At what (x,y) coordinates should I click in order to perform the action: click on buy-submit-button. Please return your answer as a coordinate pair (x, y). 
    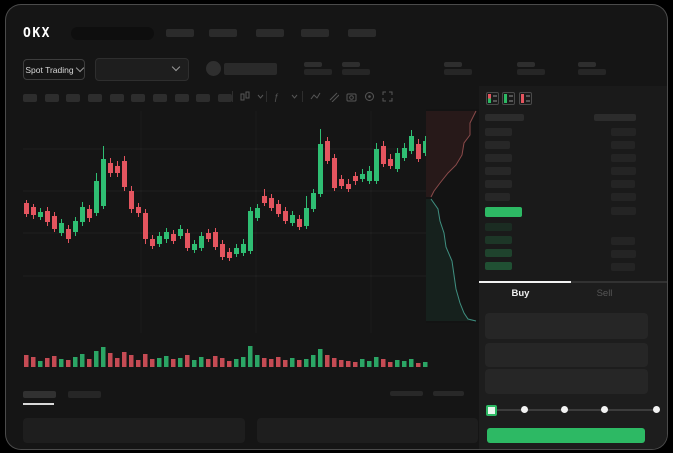
    Looking at the image, I should click on (566, 435).